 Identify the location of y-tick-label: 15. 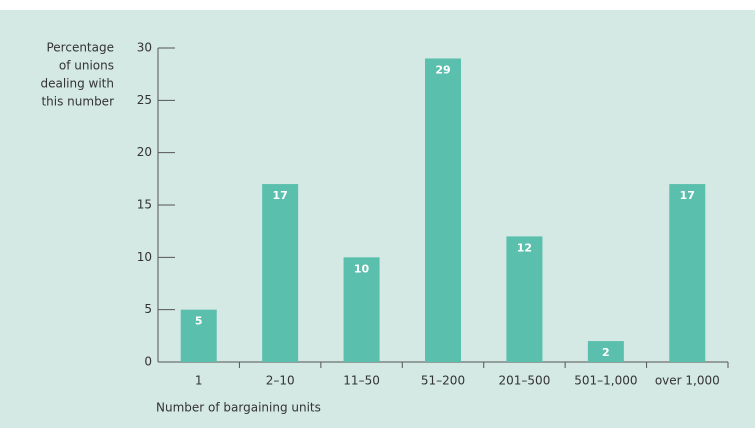
(144, 205).